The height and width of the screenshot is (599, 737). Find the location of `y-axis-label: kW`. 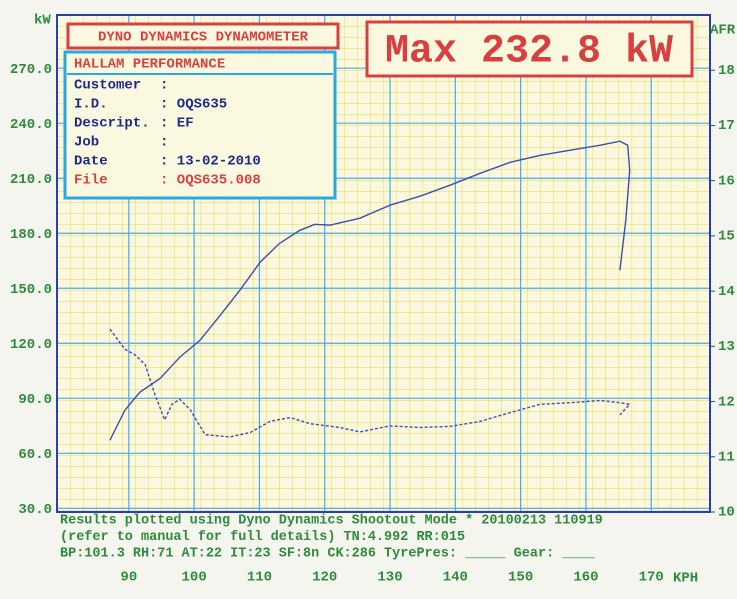

y-axis-label: kW is located at coordinates (42, 21).